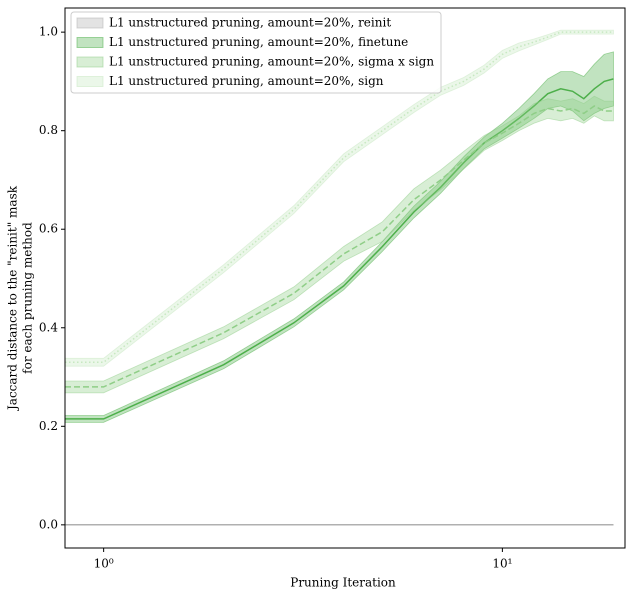 The width and height of the screenshot is (630, 597). I want to click on legend-box, so click(256, 52).